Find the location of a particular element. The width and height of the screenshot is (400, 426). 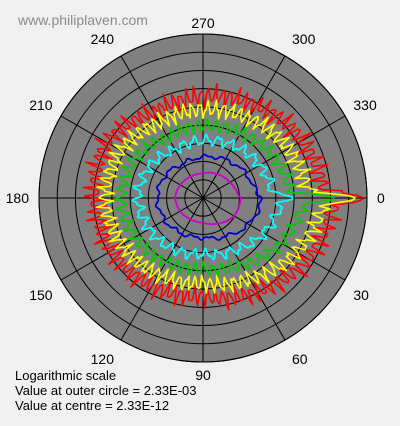

watermark-text: www.philiplaven.com is located at coordinates (82, 20).